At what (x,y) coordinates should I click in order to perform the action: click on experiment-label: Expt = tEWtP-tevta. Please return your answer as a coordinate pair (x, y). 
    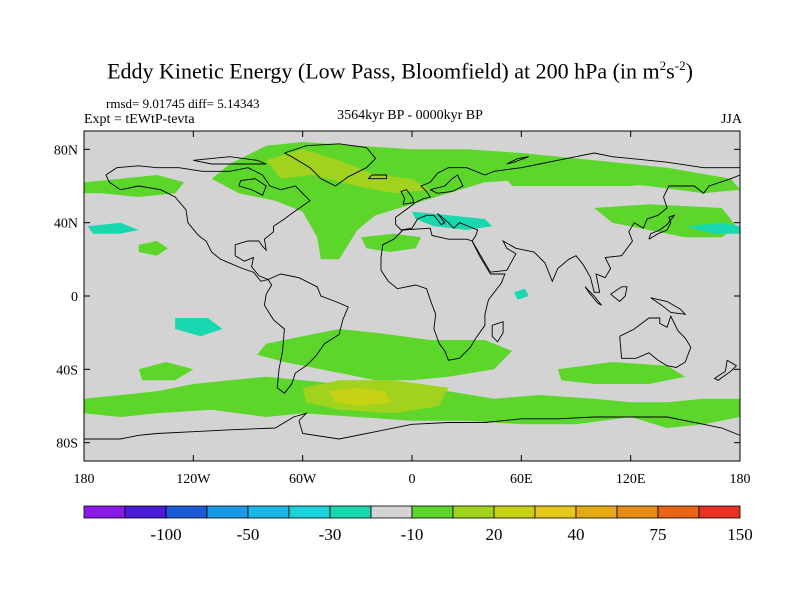
    Looking at the image, I should click on (139, 119).